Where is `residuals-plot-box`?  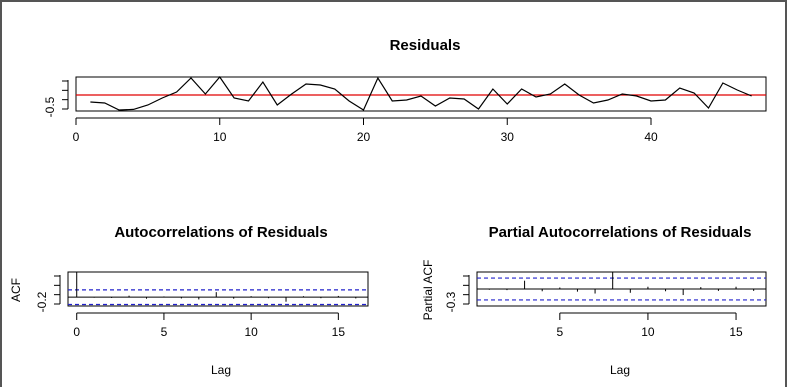
residuals-plot-box is located at coordinates (421, 94).